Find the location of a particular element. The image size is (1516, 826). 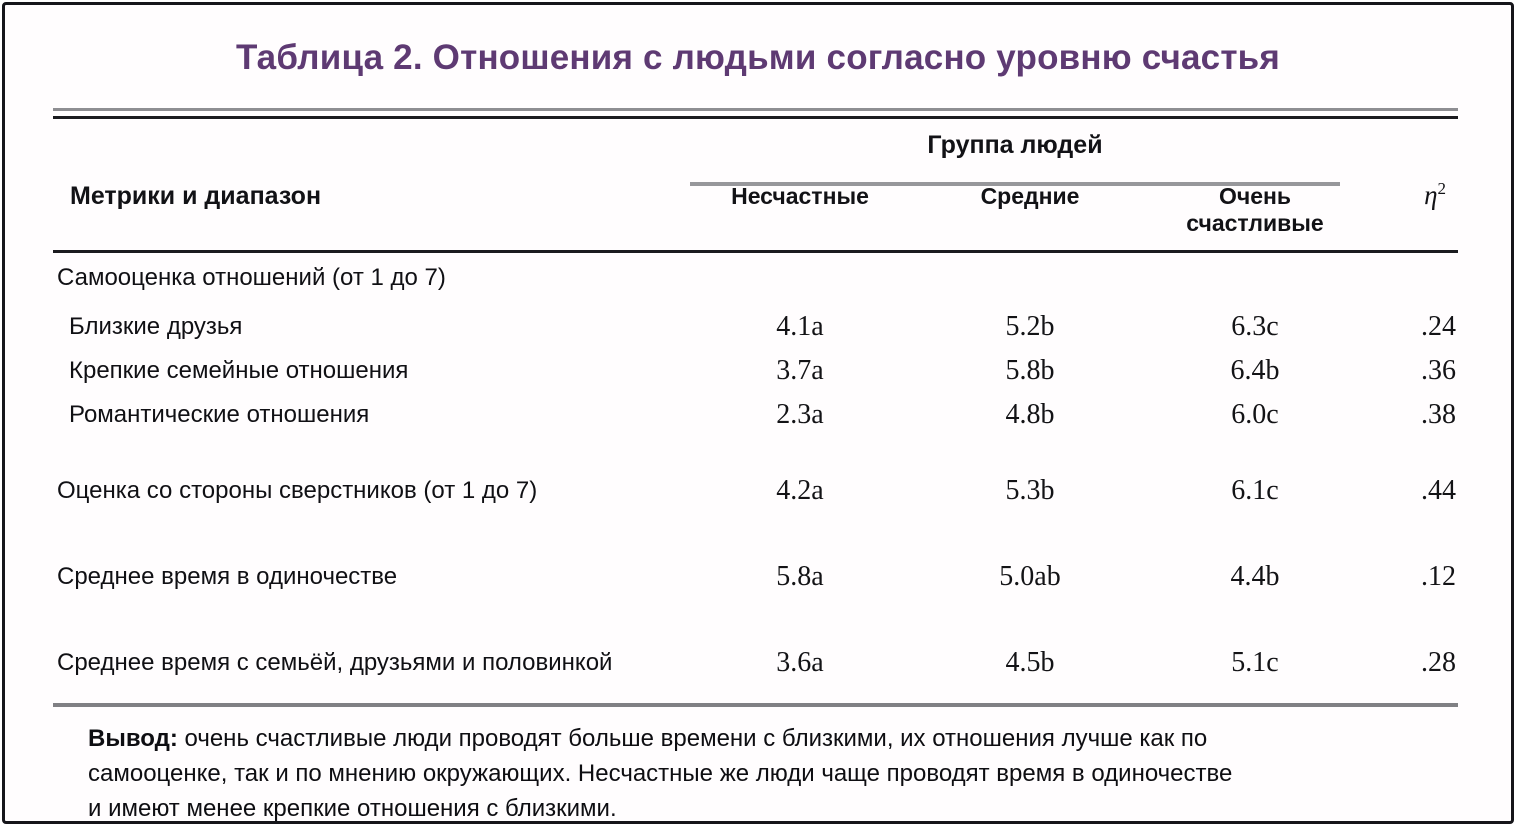

top-rule-gray is located at coordinates (755, 109).